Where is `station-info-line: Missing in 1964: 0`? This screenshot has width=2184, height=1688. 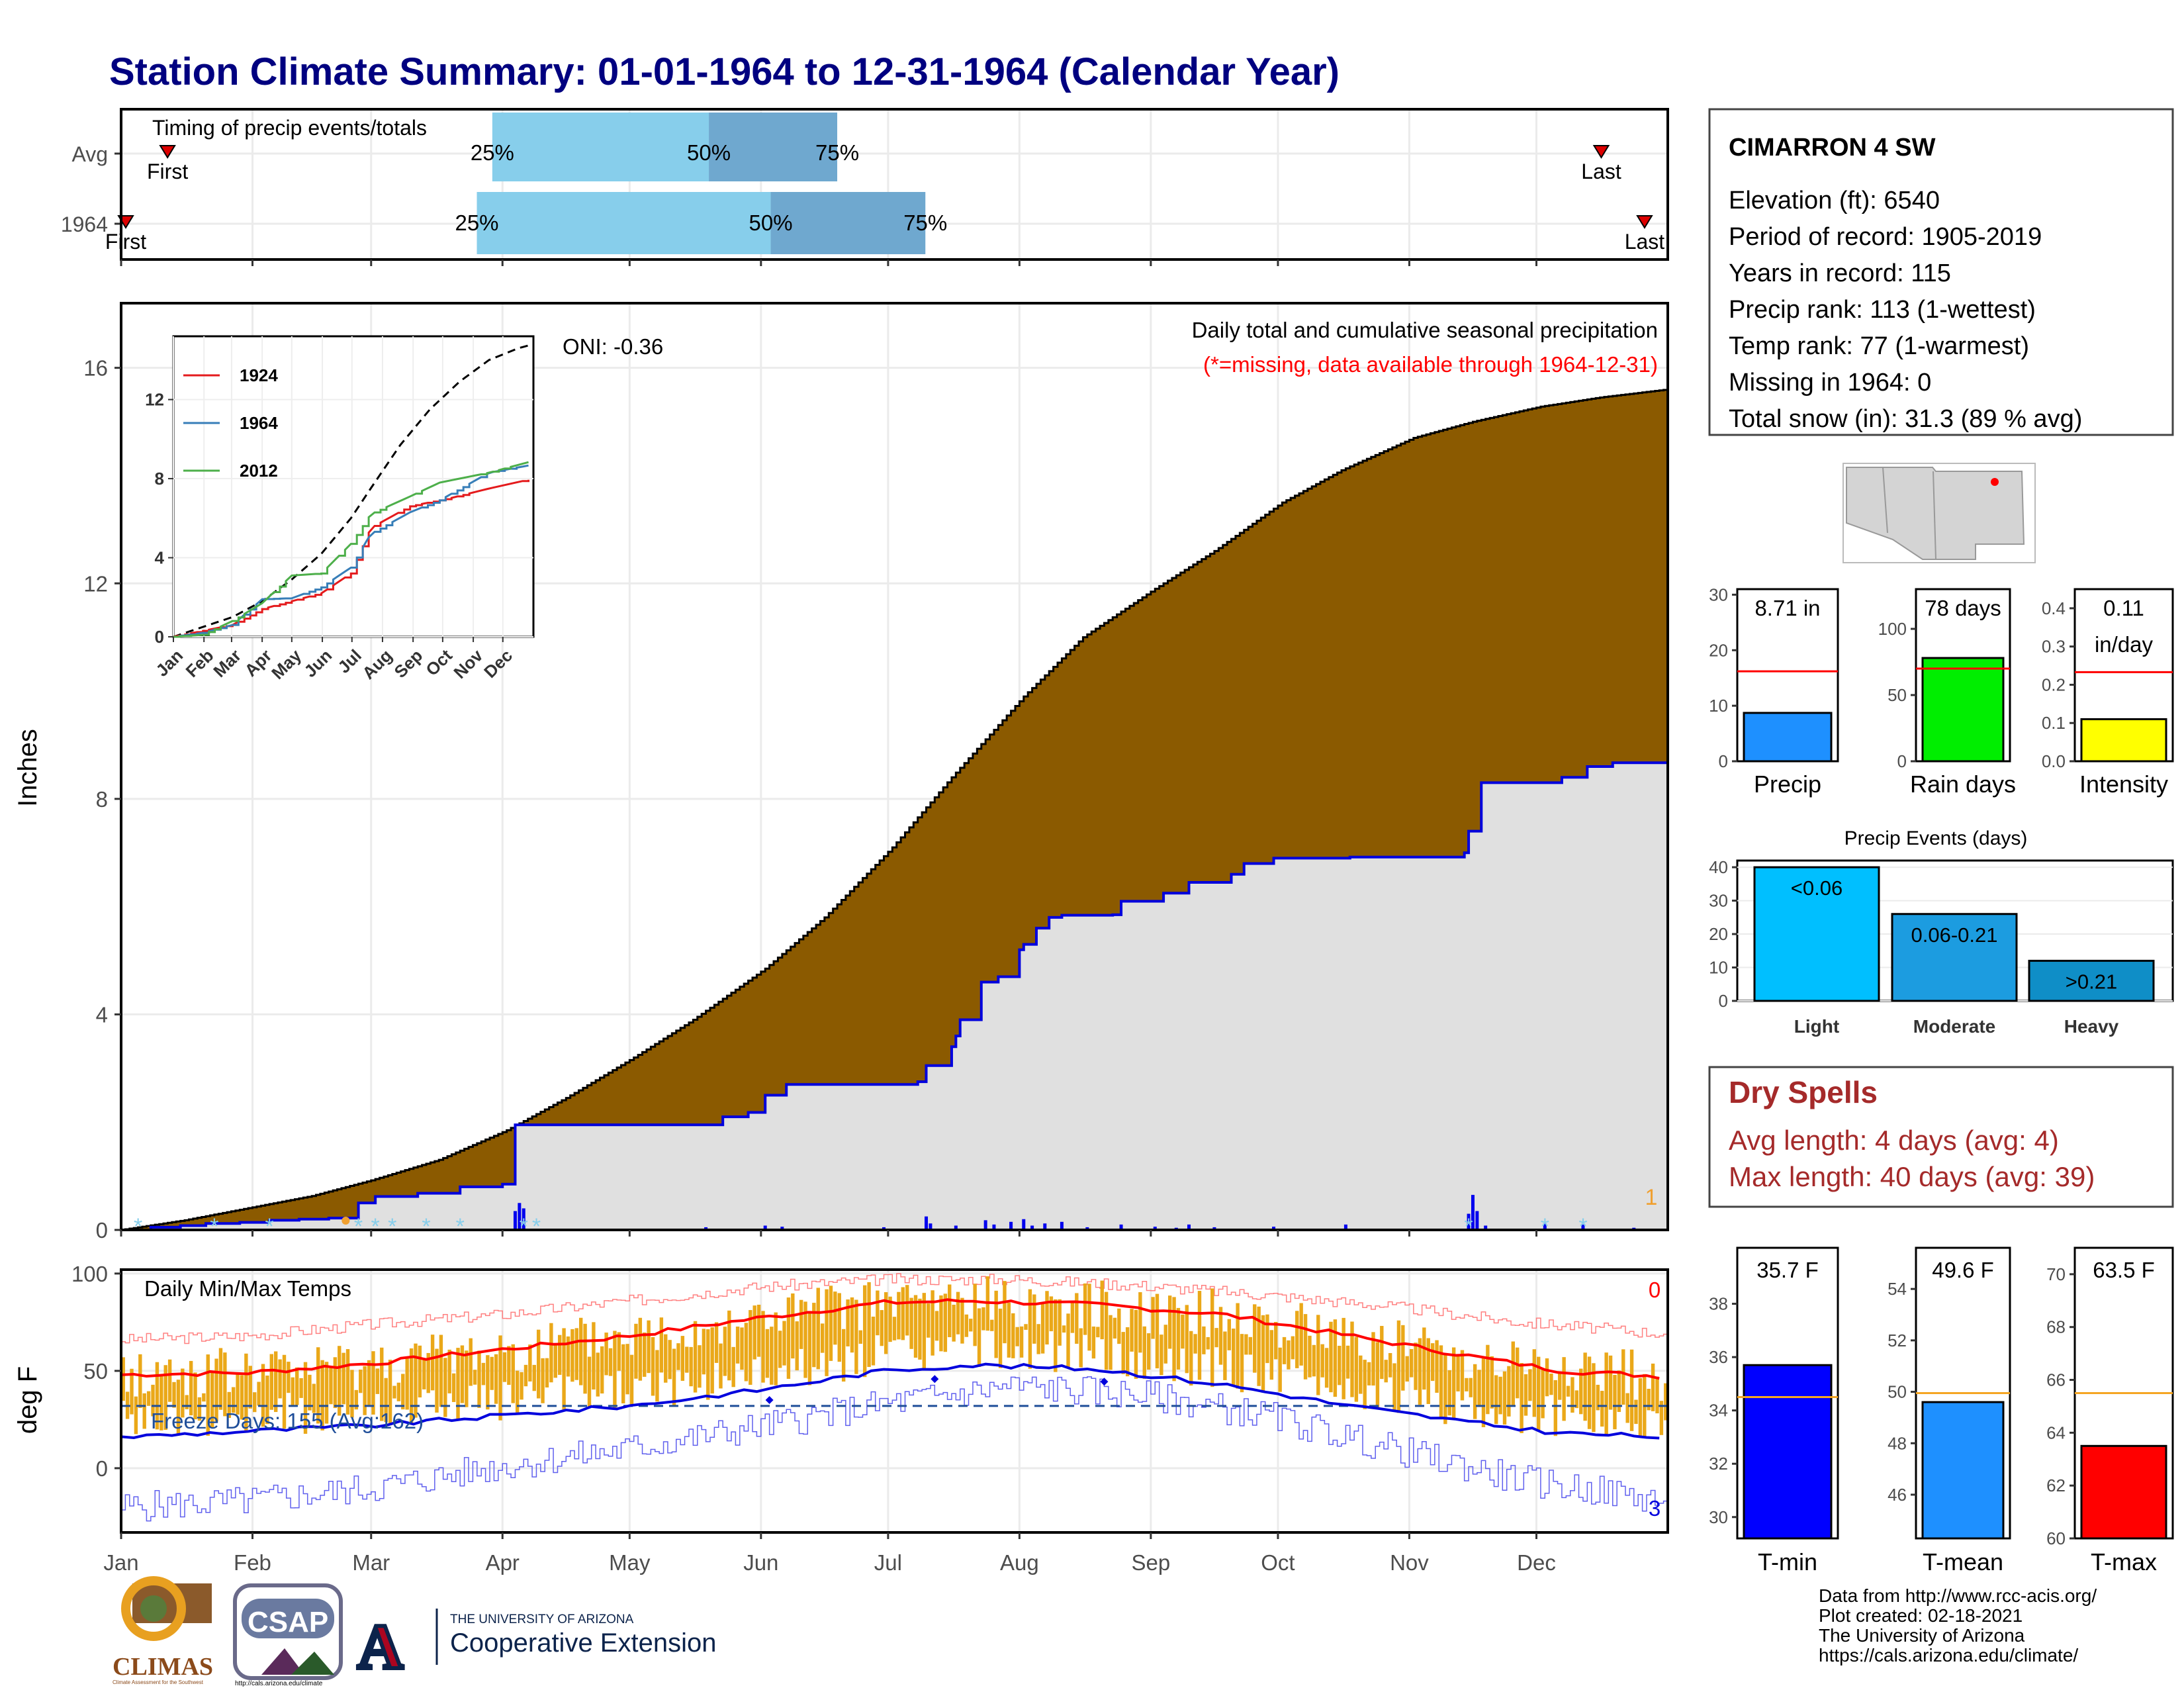
station-info-line: Missing in 1964: 0 is located at coordinates (1830, 383).